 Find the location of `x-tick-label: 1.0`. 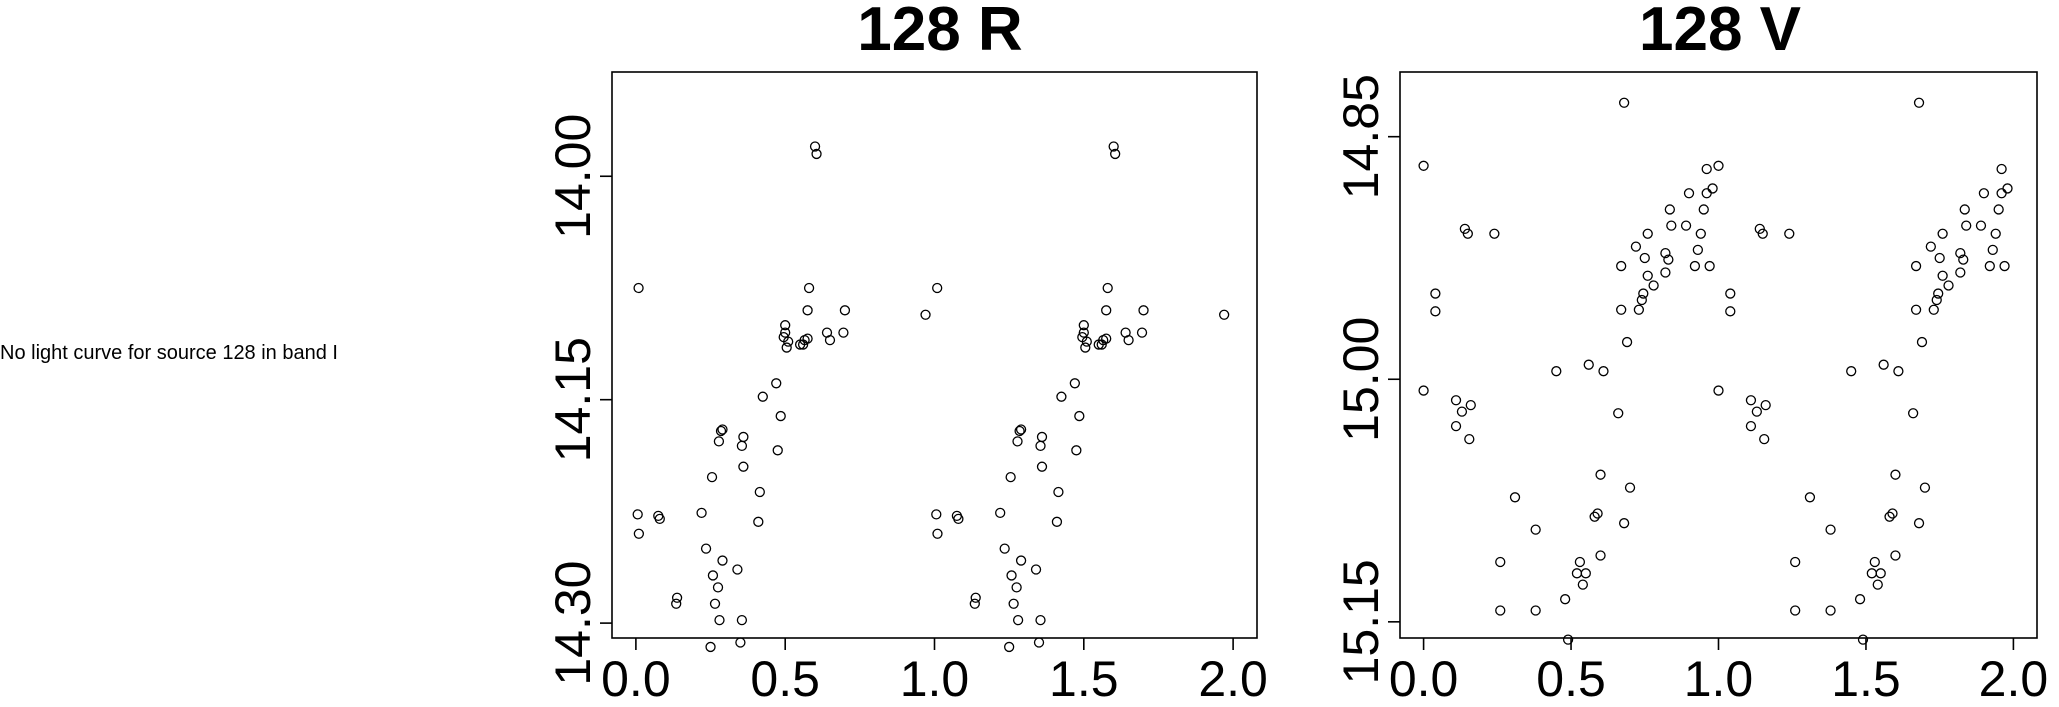

x-tick-label: 1.0 is located at coordinates (935, 679).